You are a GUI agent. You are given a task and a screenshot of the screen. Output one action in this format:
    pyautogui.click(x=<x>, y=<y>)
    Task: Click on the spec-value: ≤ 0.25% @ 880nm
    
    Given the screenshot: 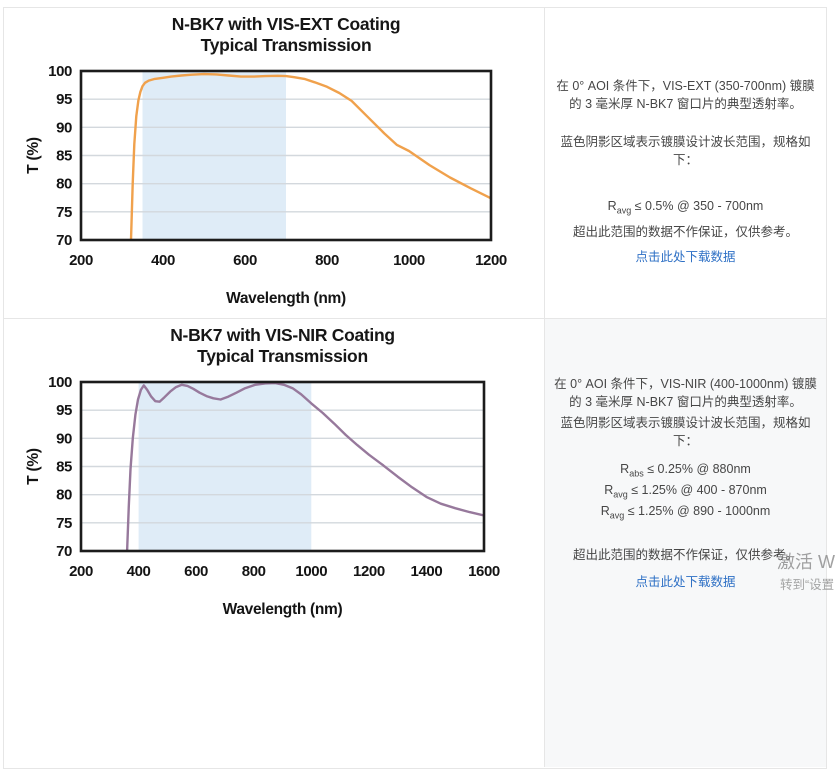 What is the action you would take?
    pyautogui.click(x=697, y=468)
    